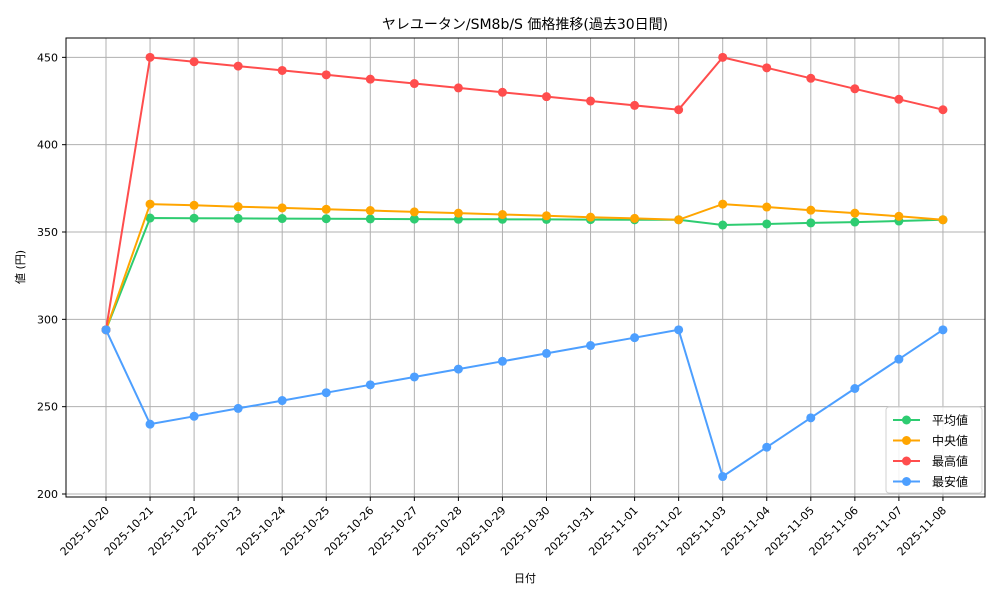  What do you see at coordinates (930, 481) in the screenshot?
I see `legend-item: 最安値` at bounding box center [930, 481].